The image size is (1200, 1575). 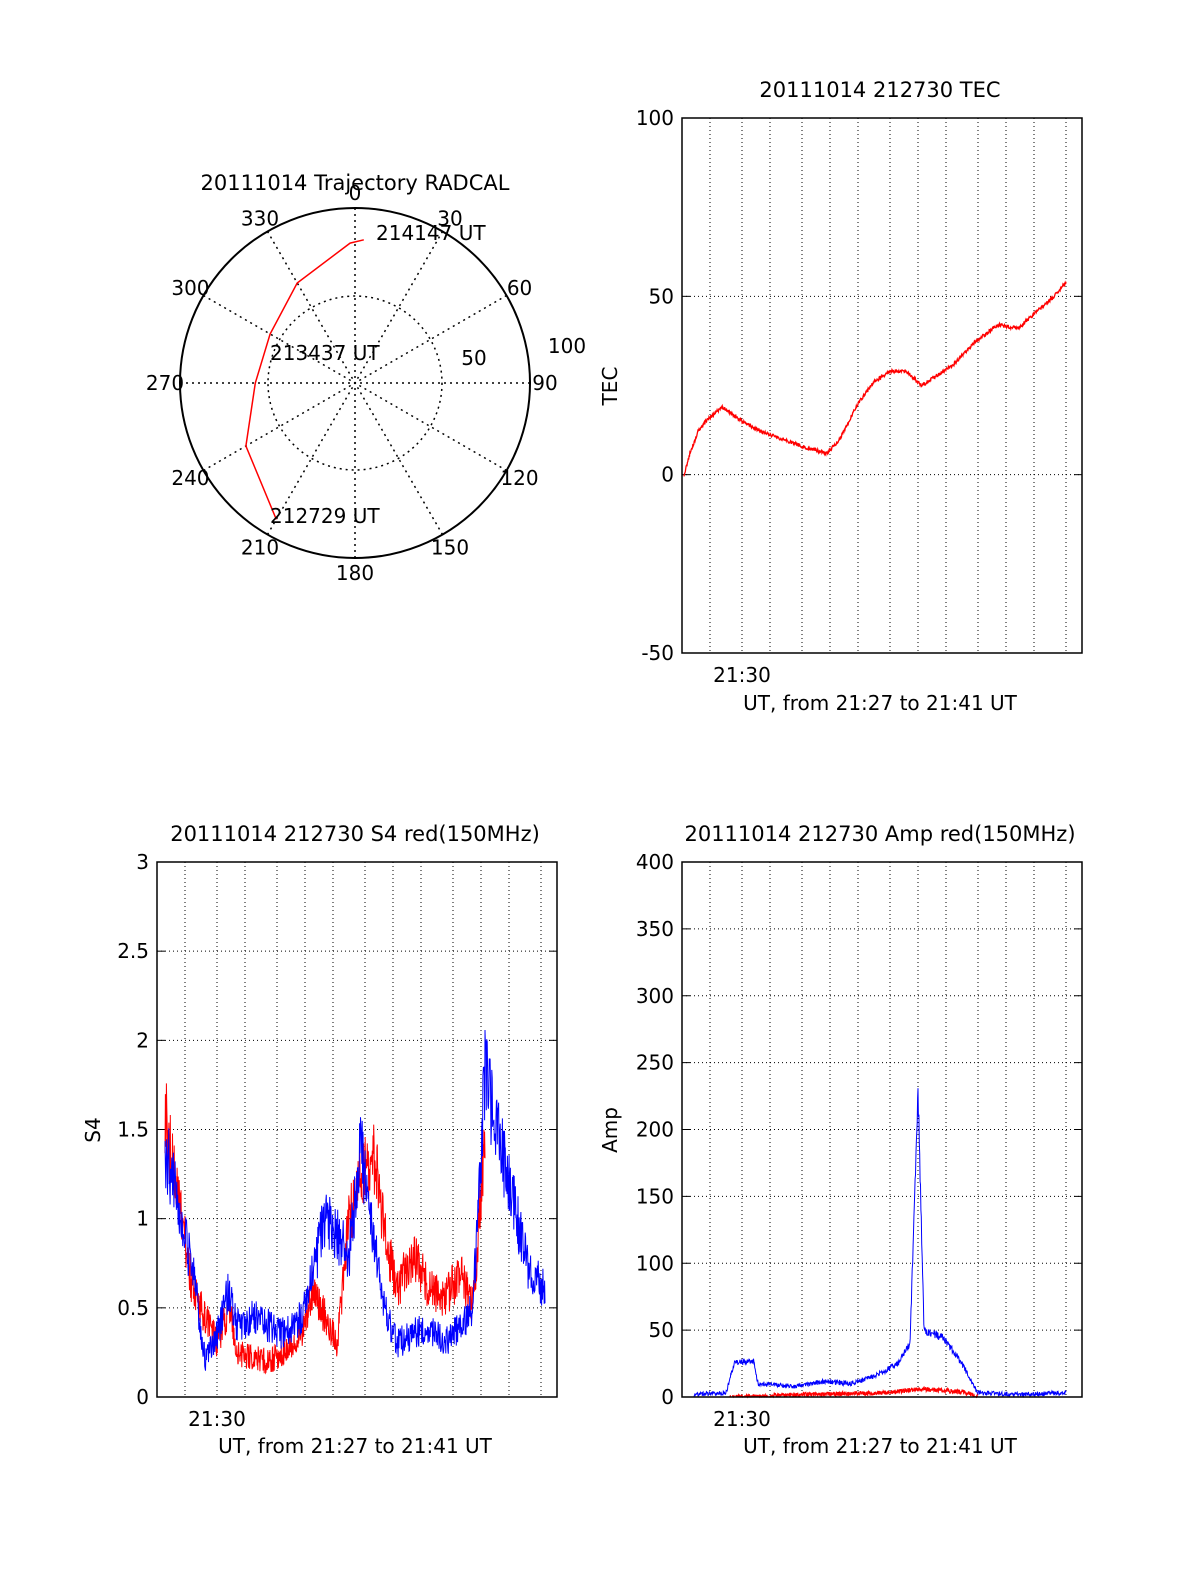 What do you see at coordinates (610, 387) in the screenshot?
I see `tec-y-axis-label: TEC` at bounding box center [610, 387].